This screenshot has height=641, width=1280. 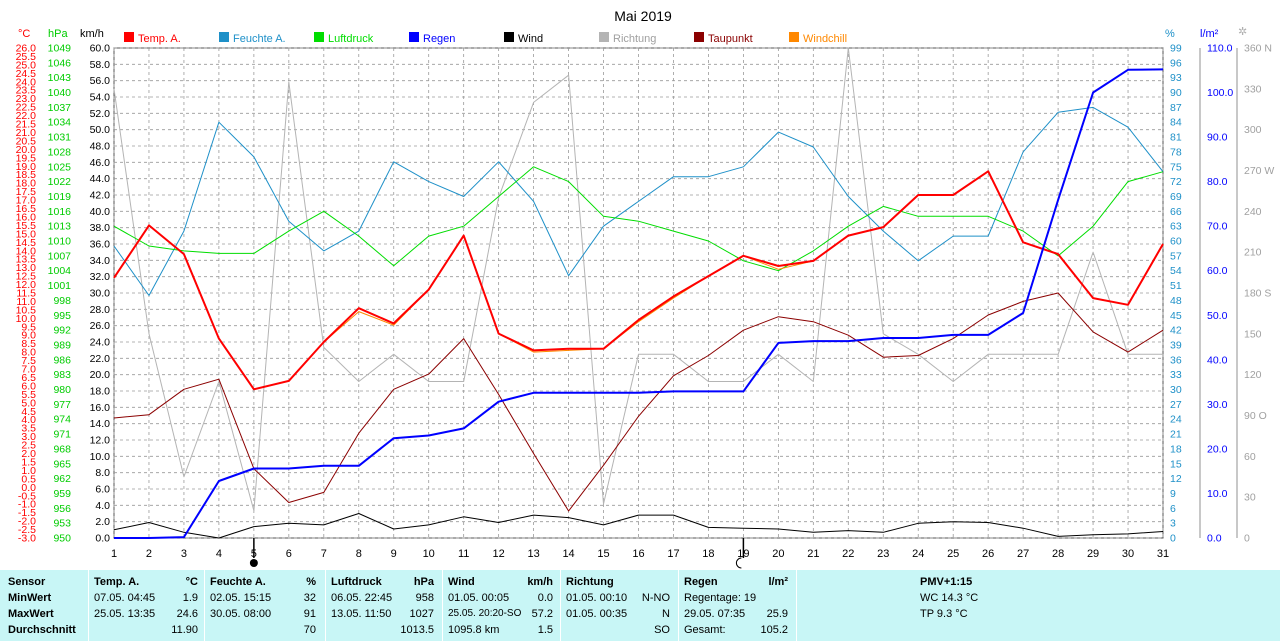 I want to click on pct-tick-label: 66, so click(x=1176, y=212).